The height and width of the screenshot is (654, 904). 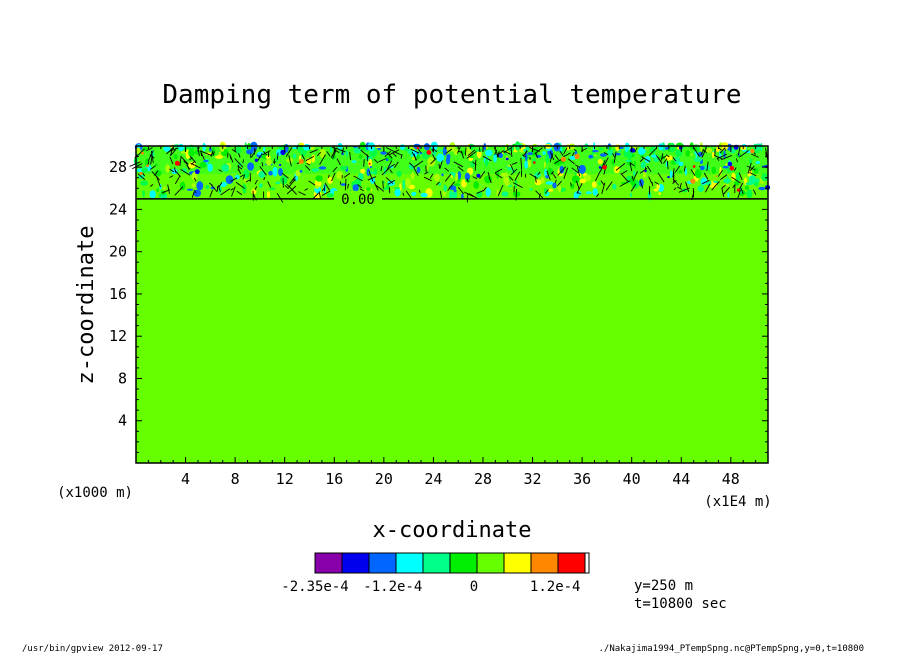 I want to click on colorbar-tick-label: 0, so click(x=474, y=587).